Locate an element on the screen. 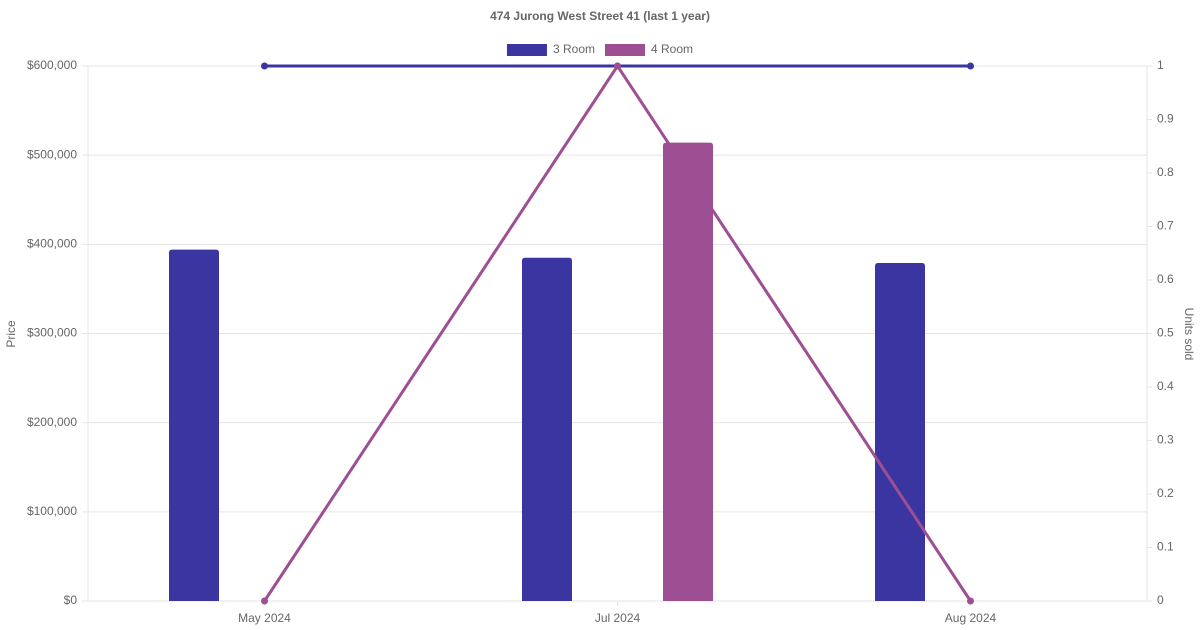 This screenshot has height=630, width=1200. legend-label: 4 Room is located at coordinates (672, 49).